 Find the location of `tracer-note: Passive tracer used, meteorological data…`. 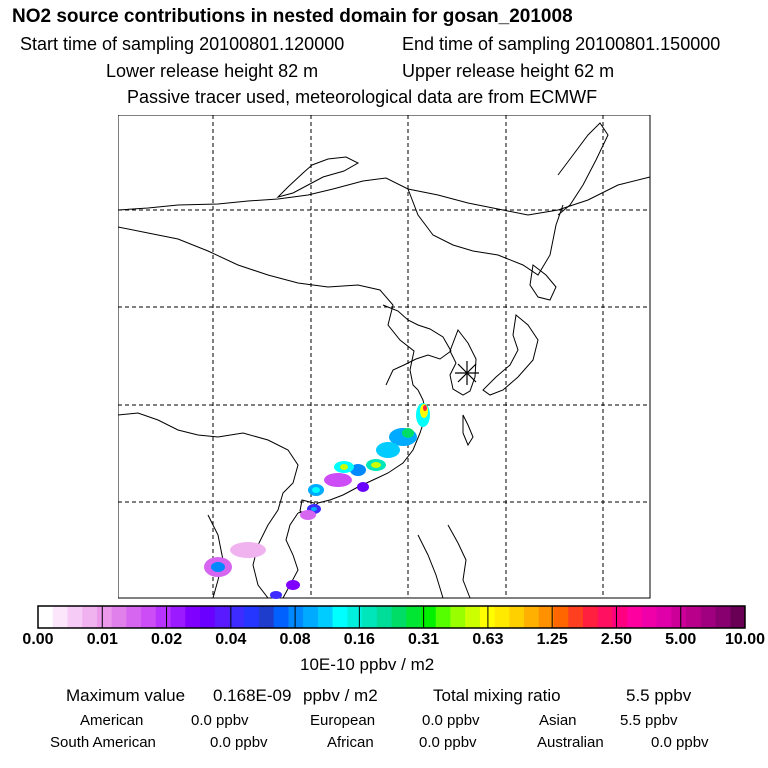

tracer-note: Passive tracer used, meteorological data… is located at coordinates (362, 97).